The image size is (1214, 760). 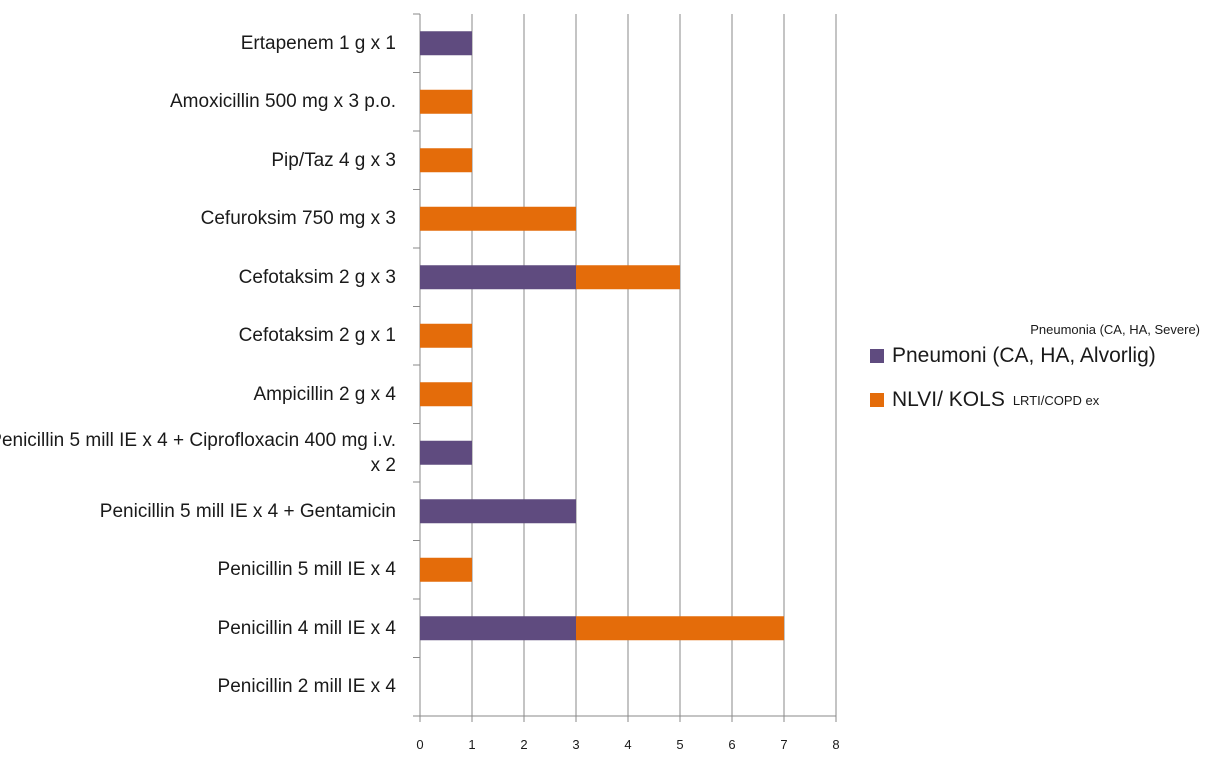 What do you see at coordinates (318, 43) in the screenshot?
I see `category-label: Ertapenem 1 g x 1` at bounding box center [318, 43].